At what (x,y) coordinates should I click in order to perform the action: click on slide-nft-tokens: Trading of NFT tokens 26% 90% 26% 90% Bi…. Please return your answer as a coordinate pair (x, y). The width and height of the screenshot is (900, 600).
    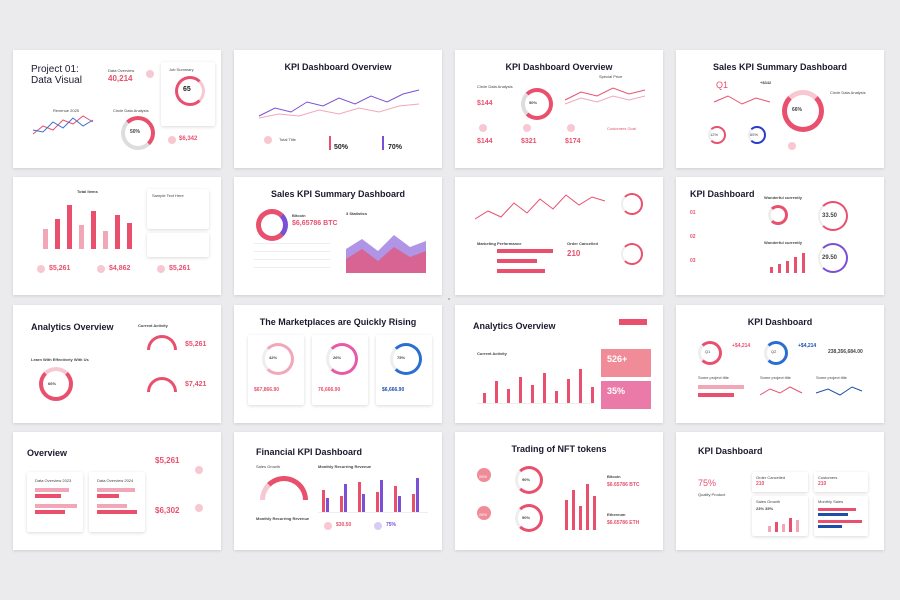
    Looking at the image, I should click on (559, 491).